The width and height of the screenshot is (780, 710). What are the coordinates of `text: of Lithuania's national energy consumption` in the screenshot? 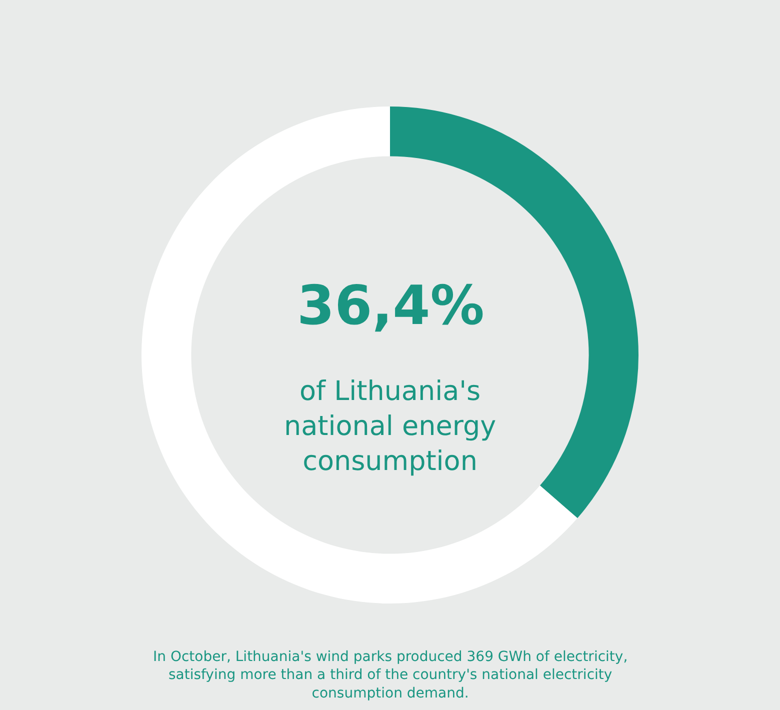 It's located at (390, 427).